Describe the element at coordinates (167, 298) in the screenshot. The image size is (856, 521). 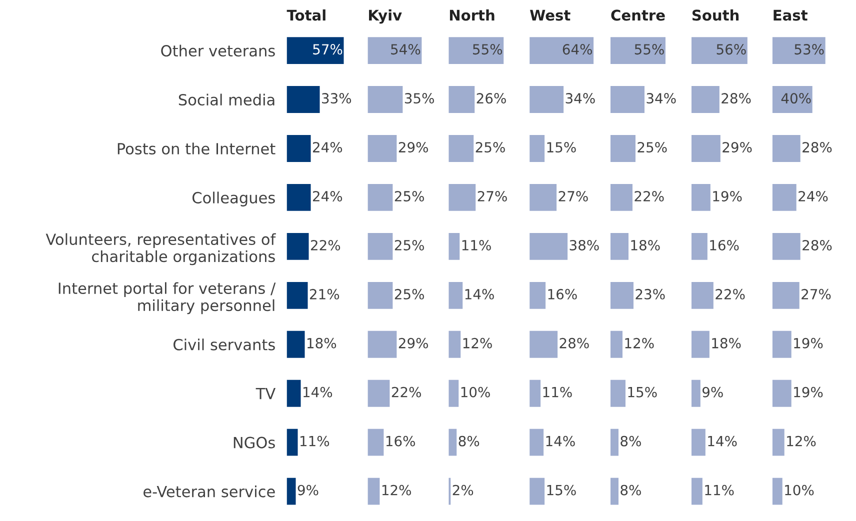
I see `y-tick-label: Internet portal for veterans / military personnel` at that location.